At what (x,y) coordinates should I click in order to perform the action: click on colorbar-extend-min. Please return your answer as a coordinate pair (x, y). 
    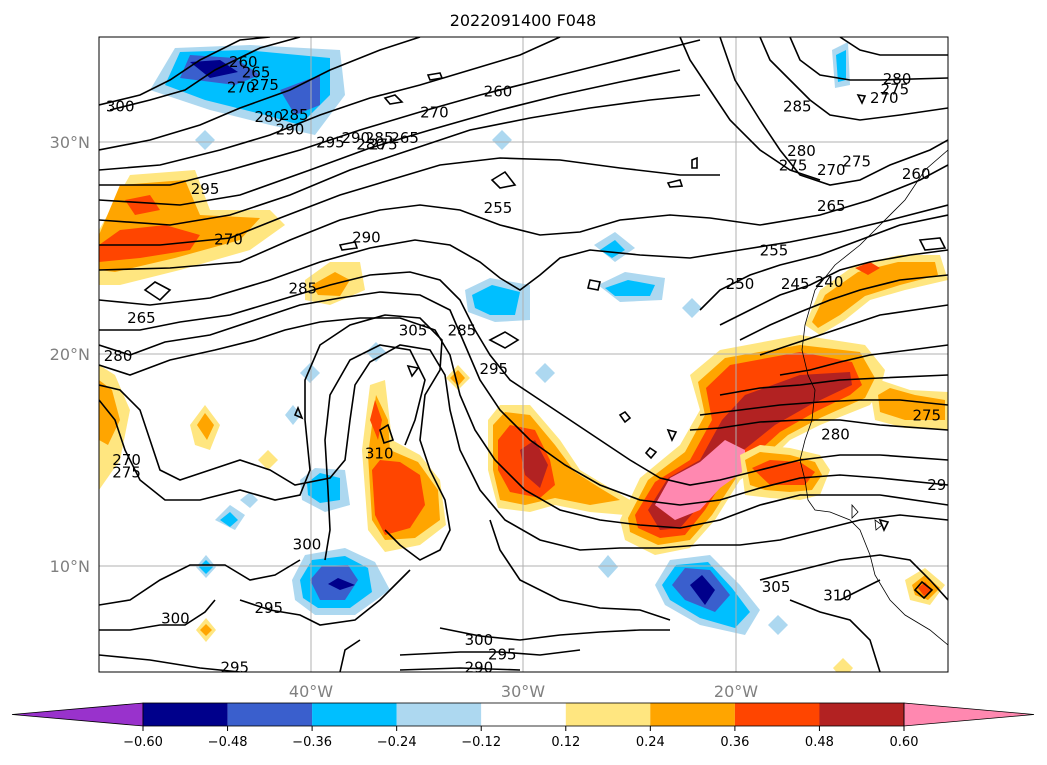
    Looking at the image, I should click on (77, 714).